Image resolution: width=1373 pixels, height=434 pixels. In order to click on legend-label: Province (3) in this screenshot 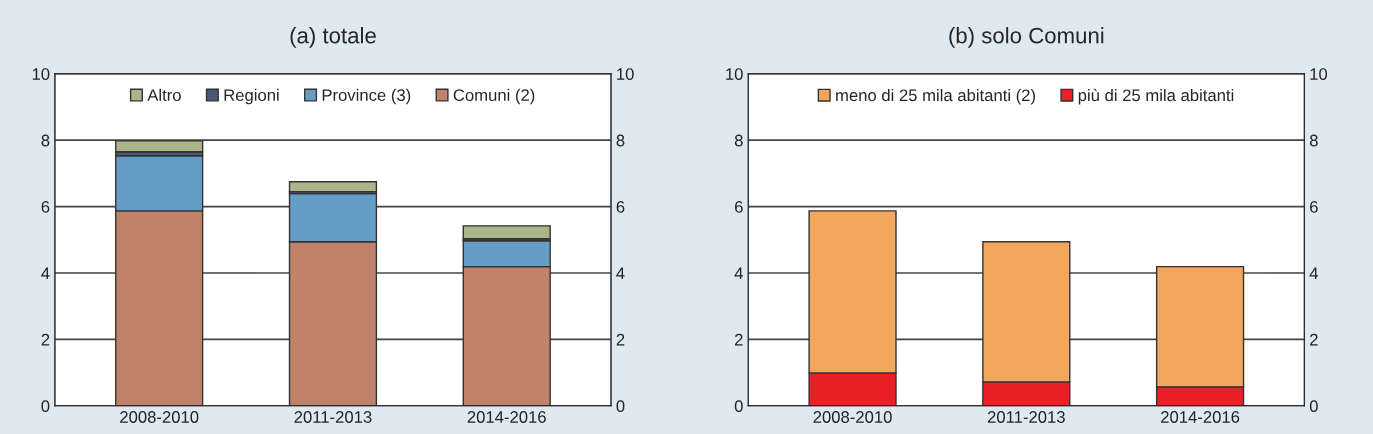, I will do `click(366, 96)`.